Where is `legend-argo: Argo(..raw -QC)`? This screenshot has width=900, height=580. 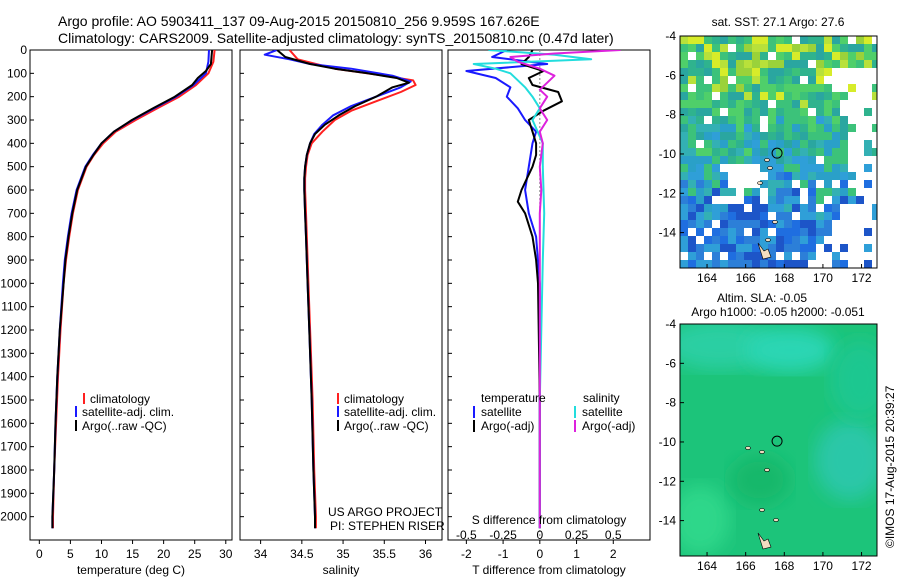
legend-argo: Argo(..raw -QC) is located at coordinates (124, 426).